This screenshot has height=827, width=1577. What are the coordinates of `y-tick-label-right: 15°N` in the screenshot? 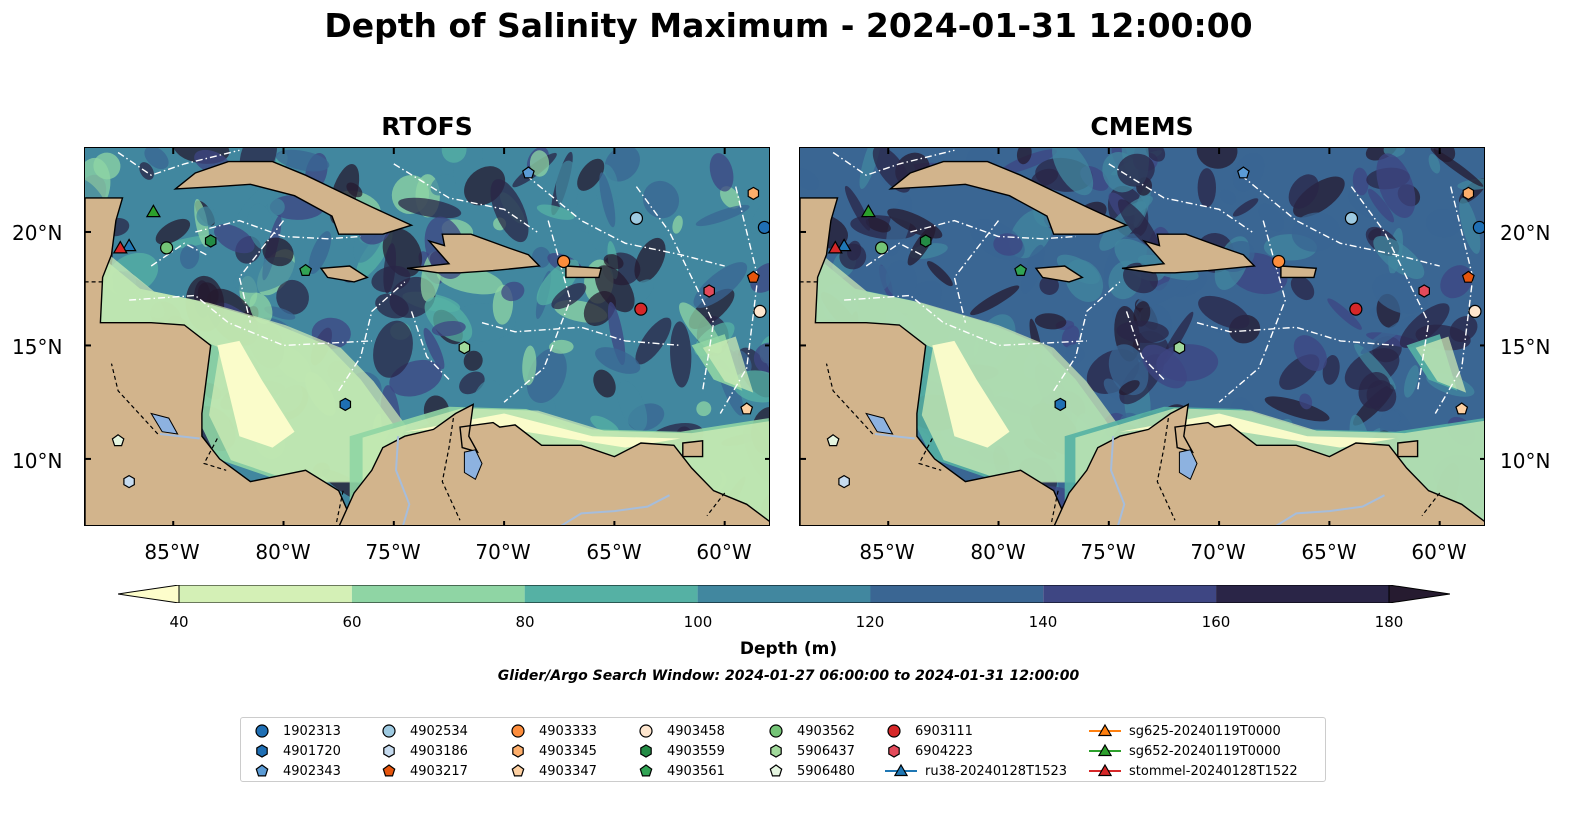 It's located at (1525, 347).